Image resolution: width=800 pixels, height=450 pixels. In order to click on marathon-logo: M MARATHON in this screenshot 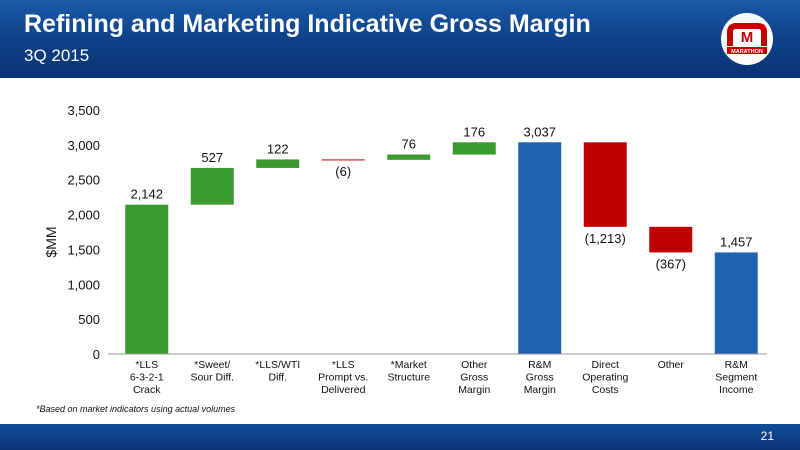, I will do `click(747, 39)`.